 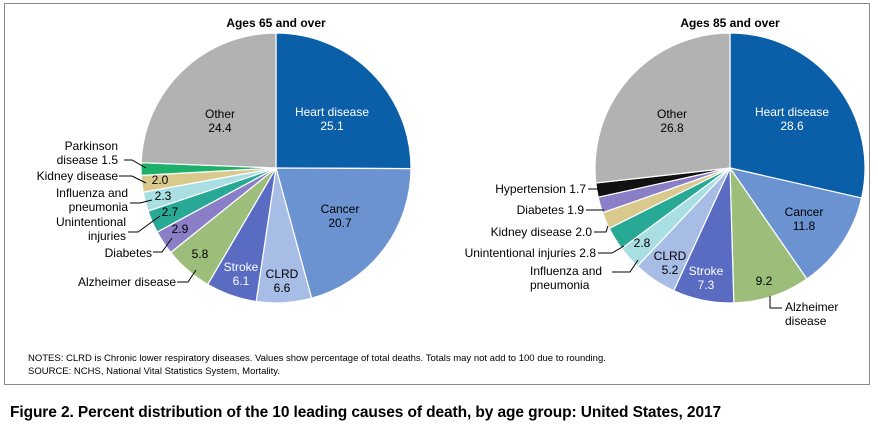 I want to click on c65-leader-unintentional-injuries, so click(x=144, y=224).